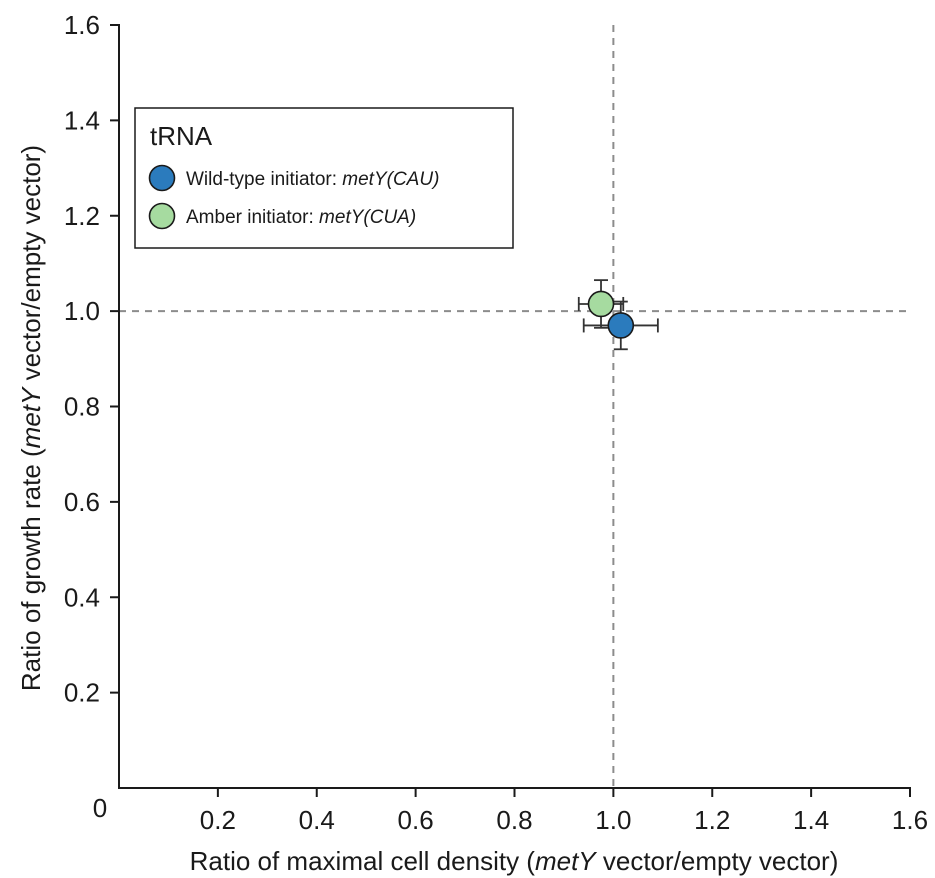 The height and width of the screenshot is (878, 935). I want to click on x-tick-label: 1.0, so click(613, 820).